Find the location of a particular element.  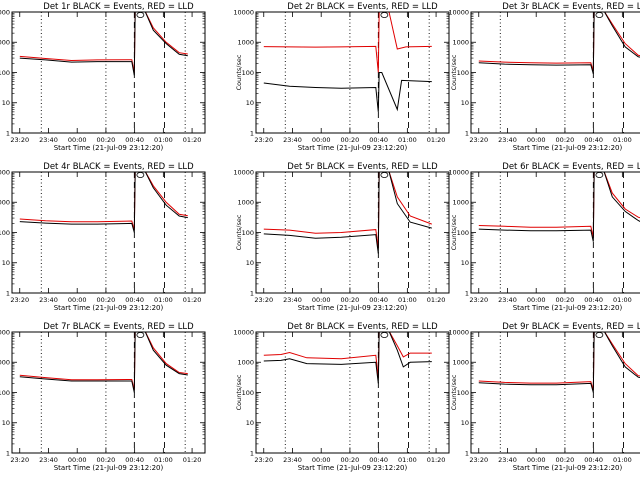

panel-title: Det 2r BLACK = Events, RED = LLD is located at coordinates (362, 7).